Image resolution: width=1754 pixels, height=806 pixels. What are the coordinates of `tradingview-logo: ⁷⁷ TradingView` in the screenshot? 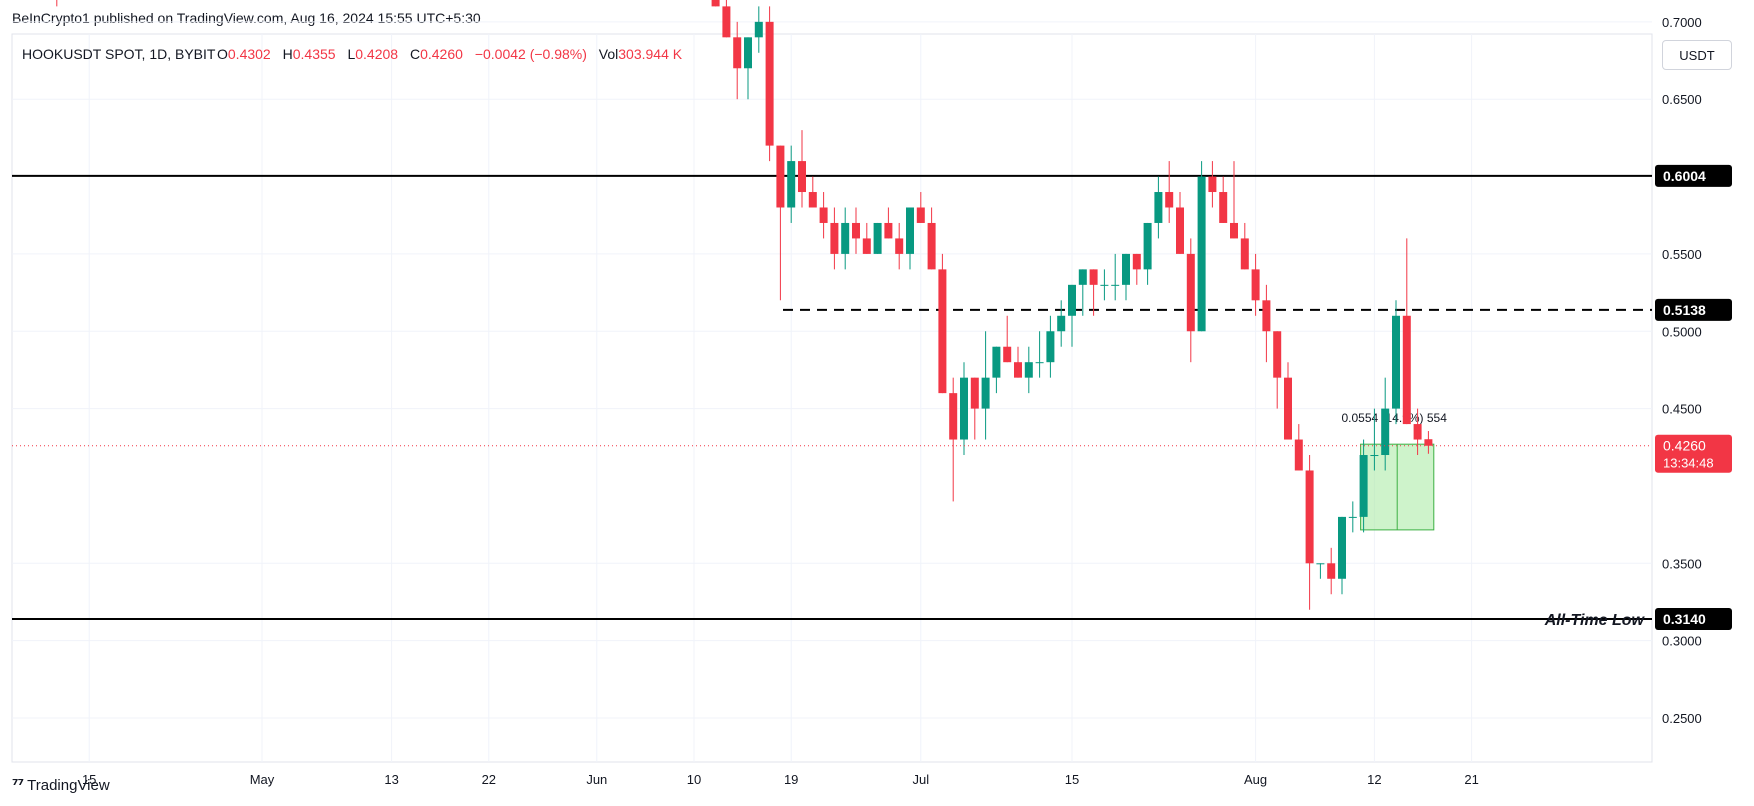 It's located at (61, 785).